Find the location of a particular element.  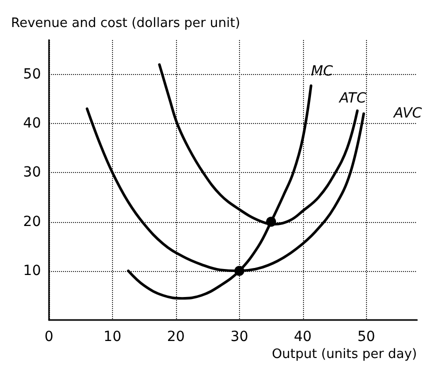

x-tick-label: 40 is located at coordinates (303, 337).